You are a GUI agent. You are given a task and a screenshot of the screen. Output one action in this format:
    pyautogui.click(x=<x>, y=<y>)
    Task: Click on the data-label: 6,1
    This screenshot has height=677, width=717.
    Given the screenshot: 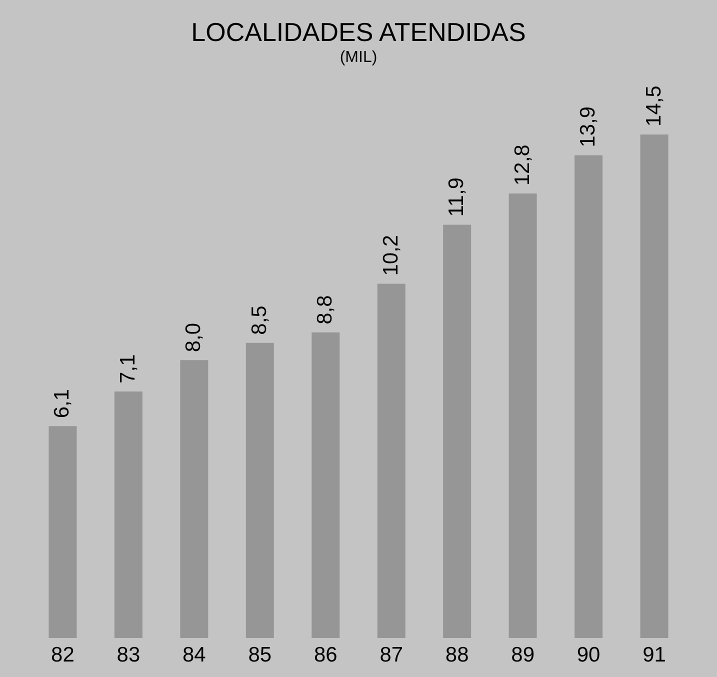 What is the action you would take?
    pyautogui.click(x=62, y=403)
    